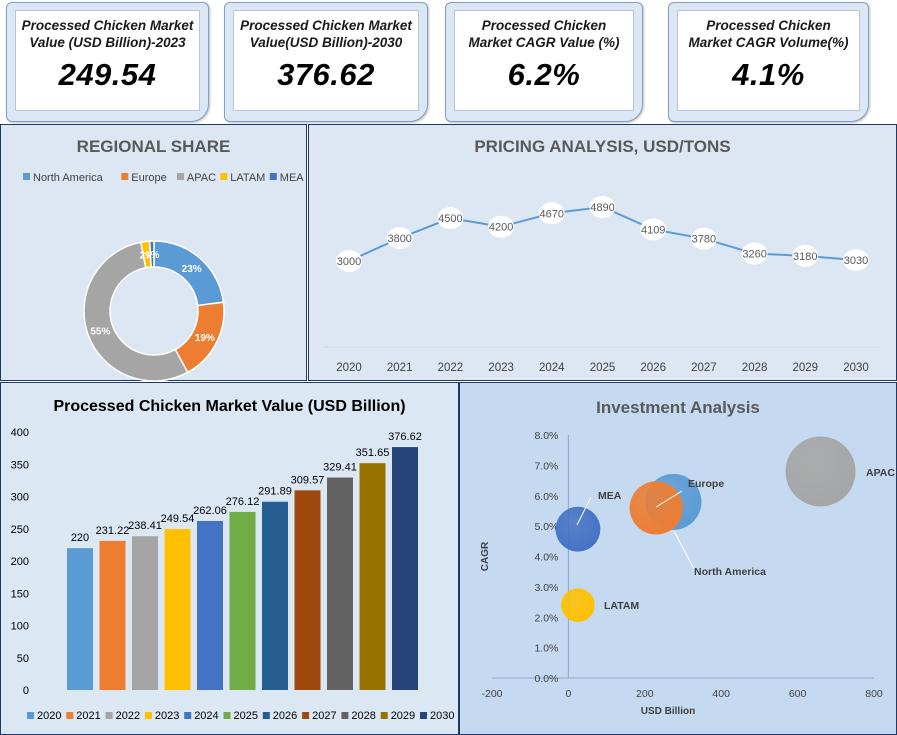 The image size is (897, 735). Describe the element at coordinates (603, 368) in the screenshot. I see `x-tick-label: 2025` at that location.